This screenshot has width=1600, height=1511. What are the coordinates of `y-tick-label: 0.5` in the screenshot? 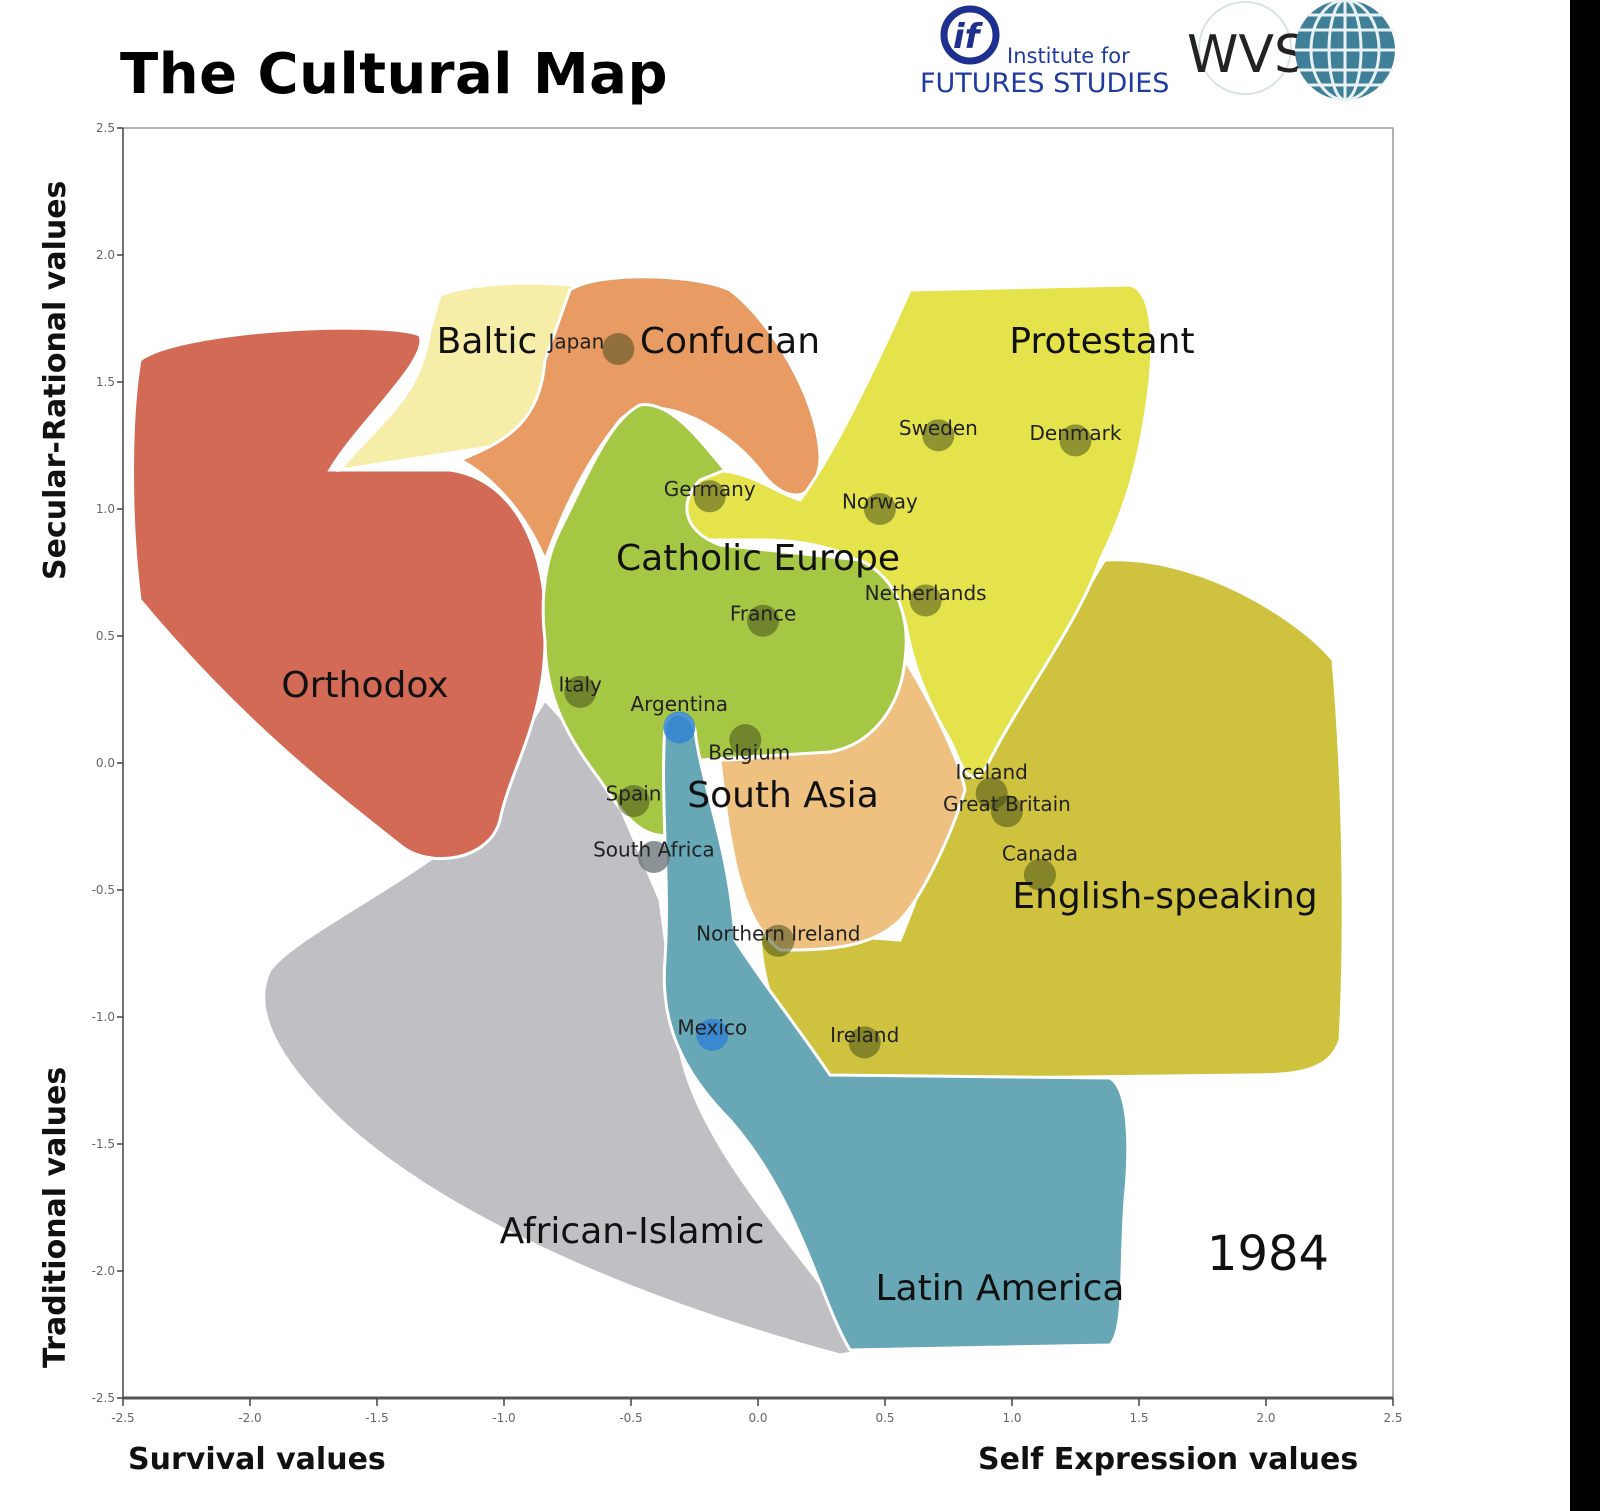 It's located at (105, 636).